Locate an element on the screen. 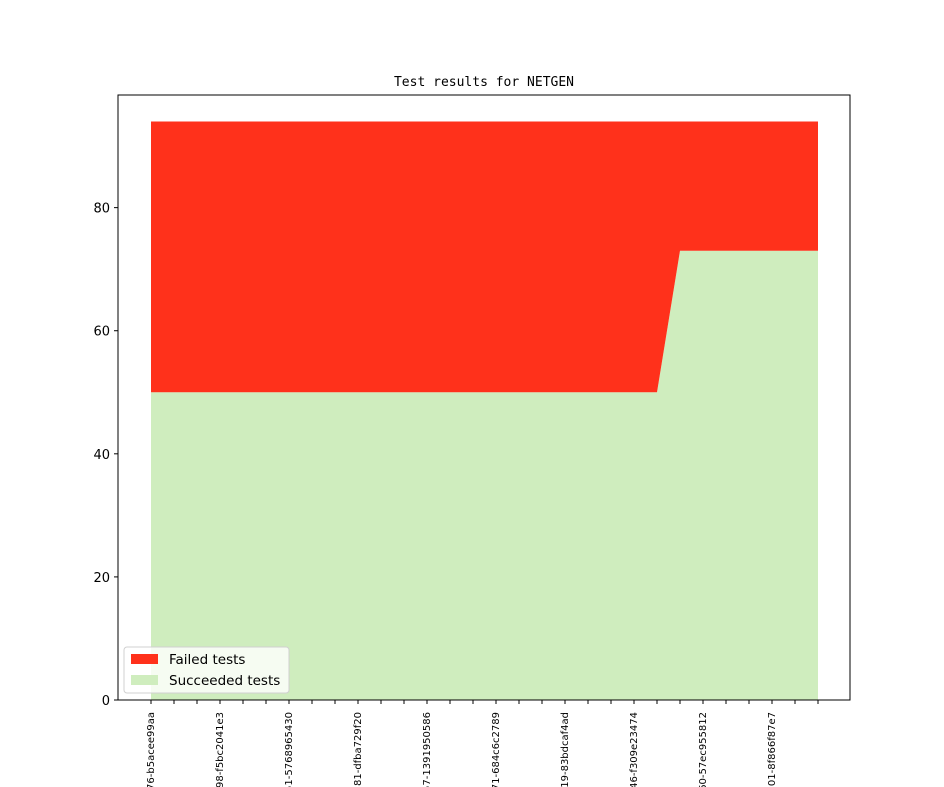 This screenshot has width=944, height=787. y-tick-label: 60 is located at coordinates (101, 332).